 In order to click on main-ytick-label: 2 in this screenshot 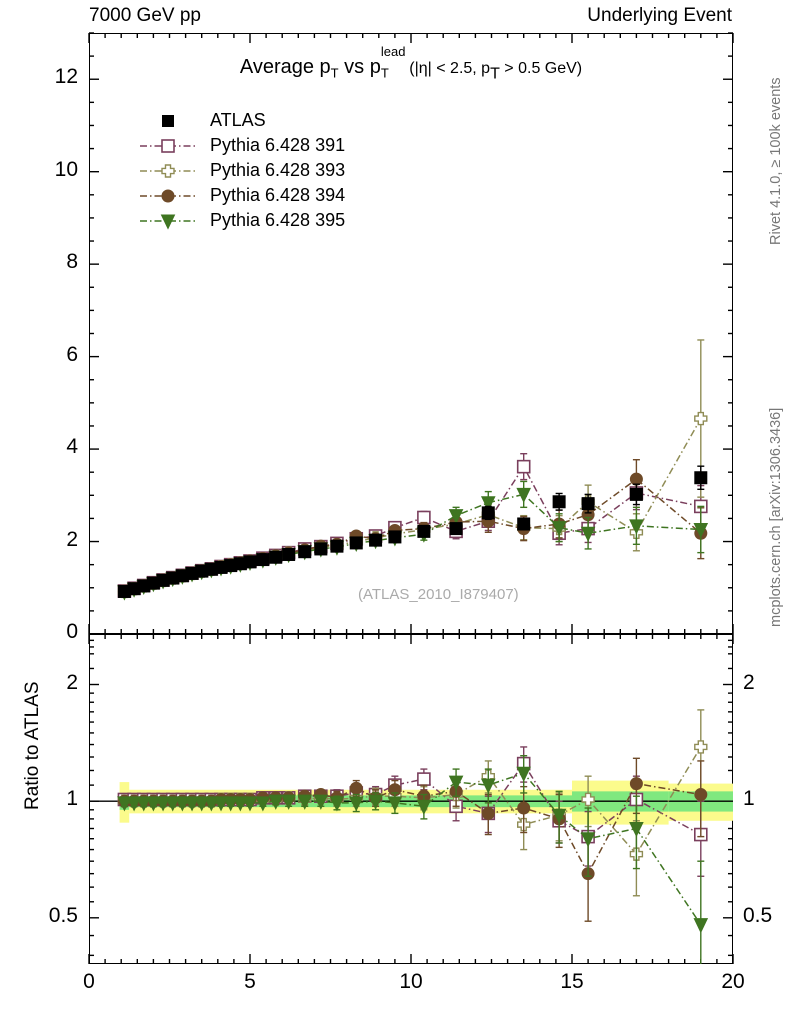, I will do `click(72, 539)`.